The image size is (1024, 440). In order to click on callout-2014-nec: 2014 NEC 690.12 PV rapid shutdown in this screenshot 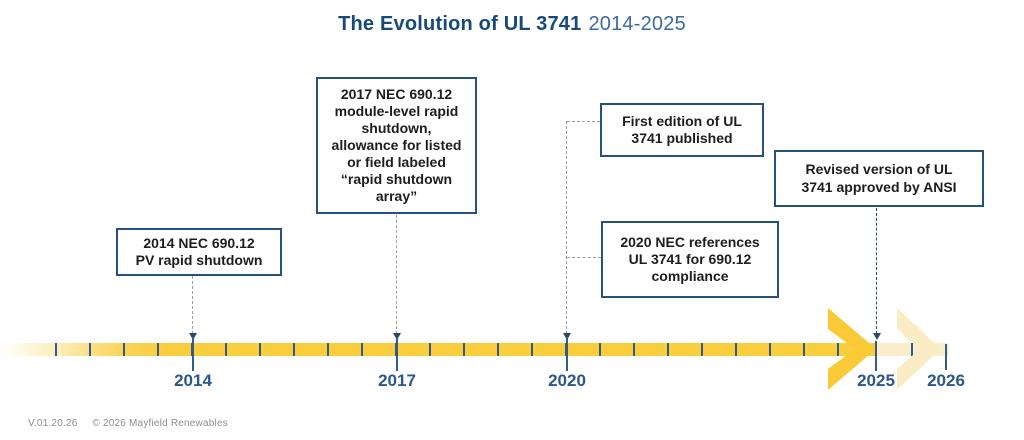, I will do `click(199, 252)`.